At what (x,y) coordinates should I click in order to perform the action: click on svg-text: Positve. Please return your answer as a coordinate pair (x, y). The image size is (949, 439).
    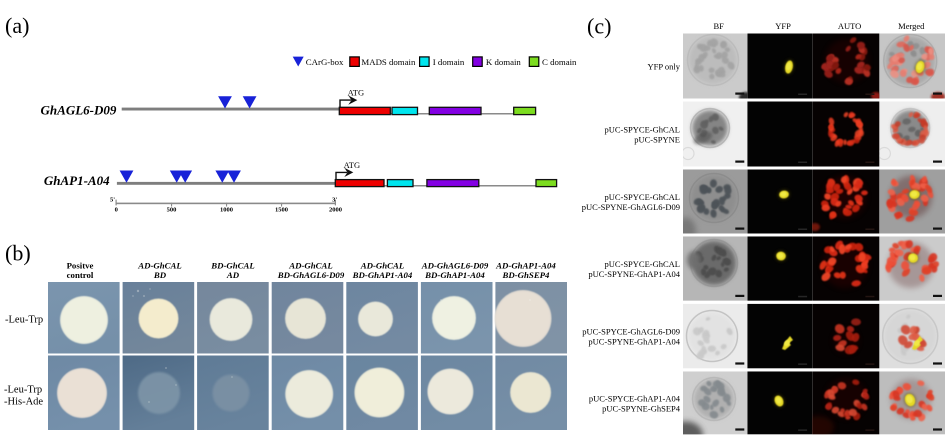
    Looking at the image, I should click on (80, 266).